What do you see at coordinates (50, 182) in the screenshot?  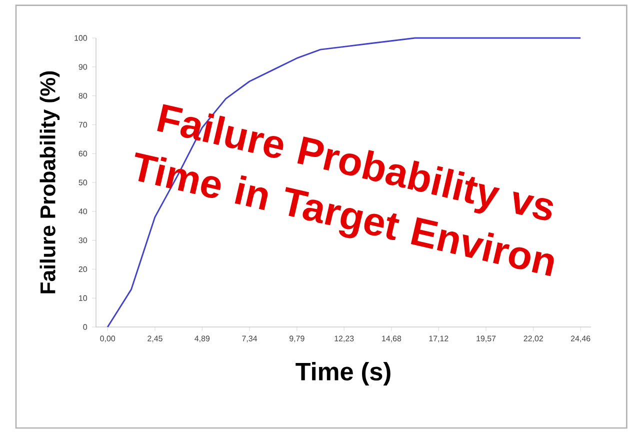 I see `y-axis-title: Failure Probability (%)` at bounding box center [50, 182].